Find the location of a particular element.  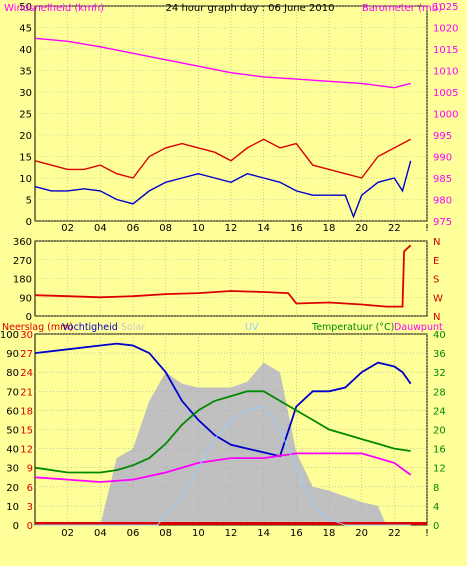

y-tick-label-2: 180 is located at coordinates (22, 280).